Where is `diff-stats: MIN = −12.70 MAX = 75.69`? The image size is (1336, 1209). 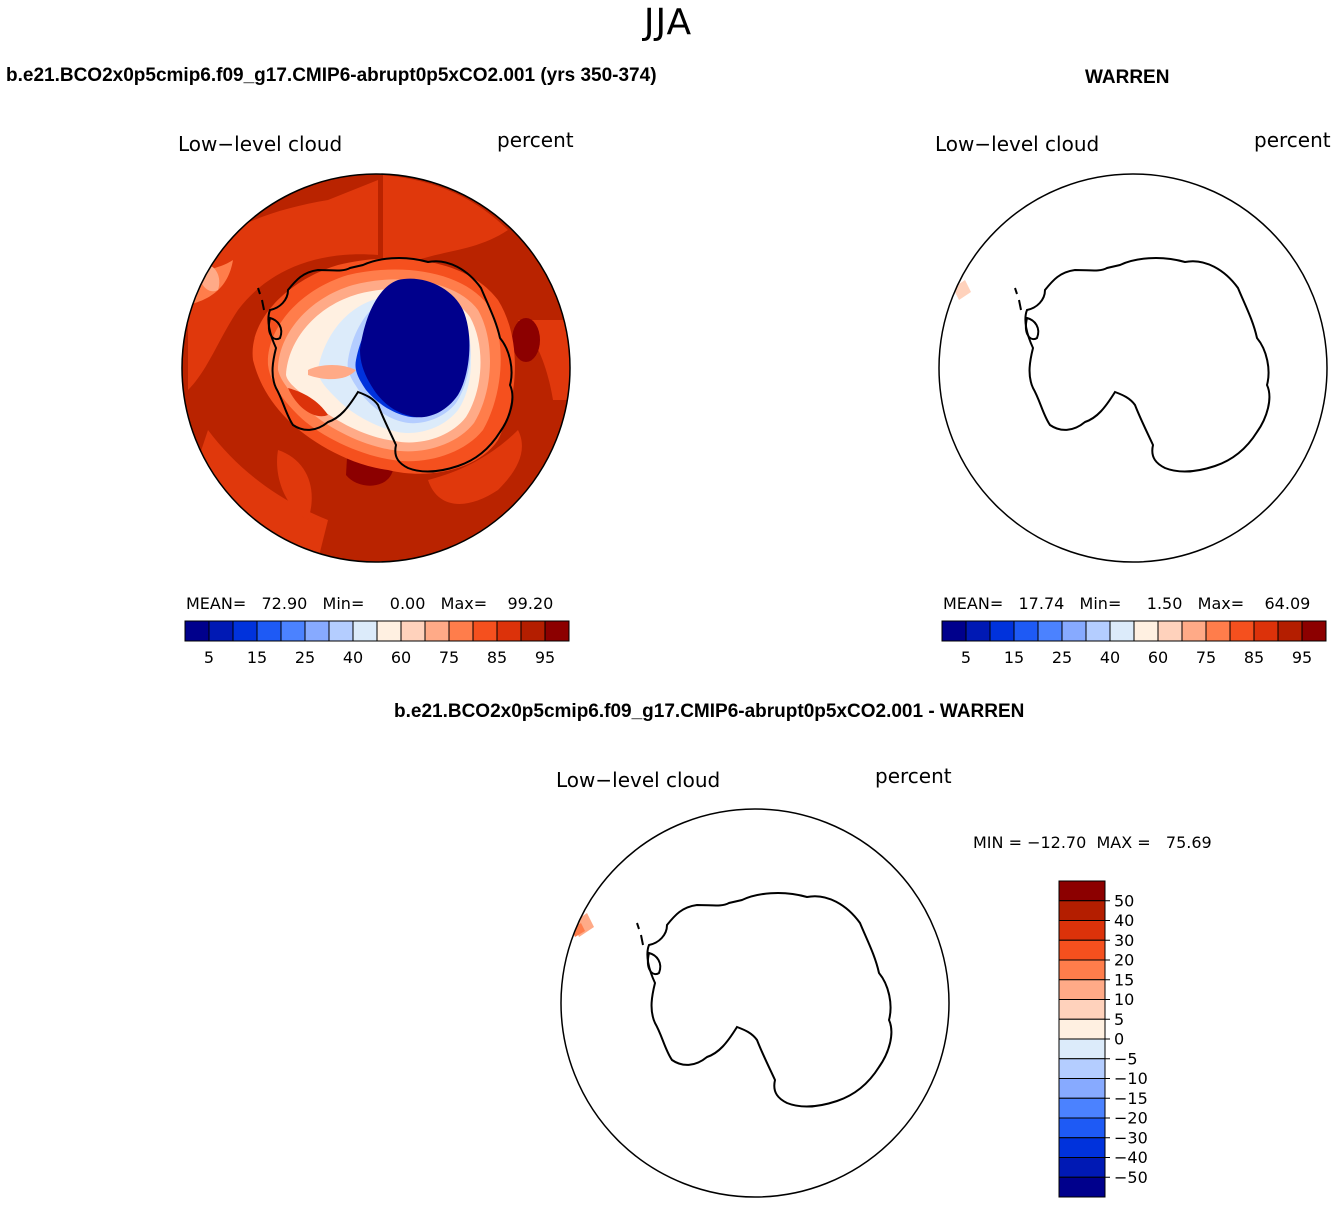
diff-stats: MIN = −12.70 MAX = 75.69 is located at coordinates (1092, 842).